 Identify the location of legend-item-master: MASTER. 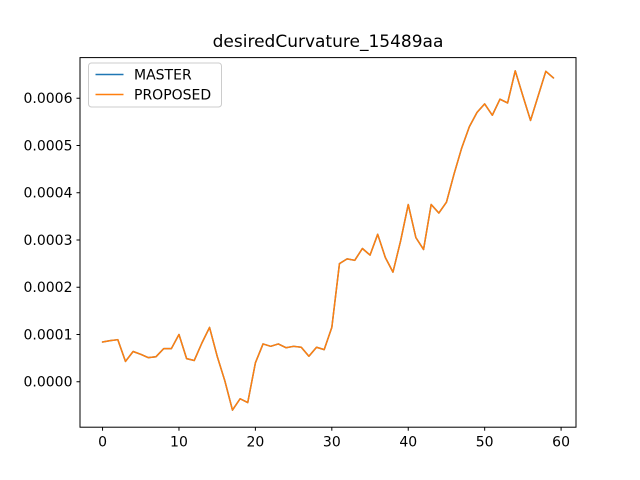
(143, 76).